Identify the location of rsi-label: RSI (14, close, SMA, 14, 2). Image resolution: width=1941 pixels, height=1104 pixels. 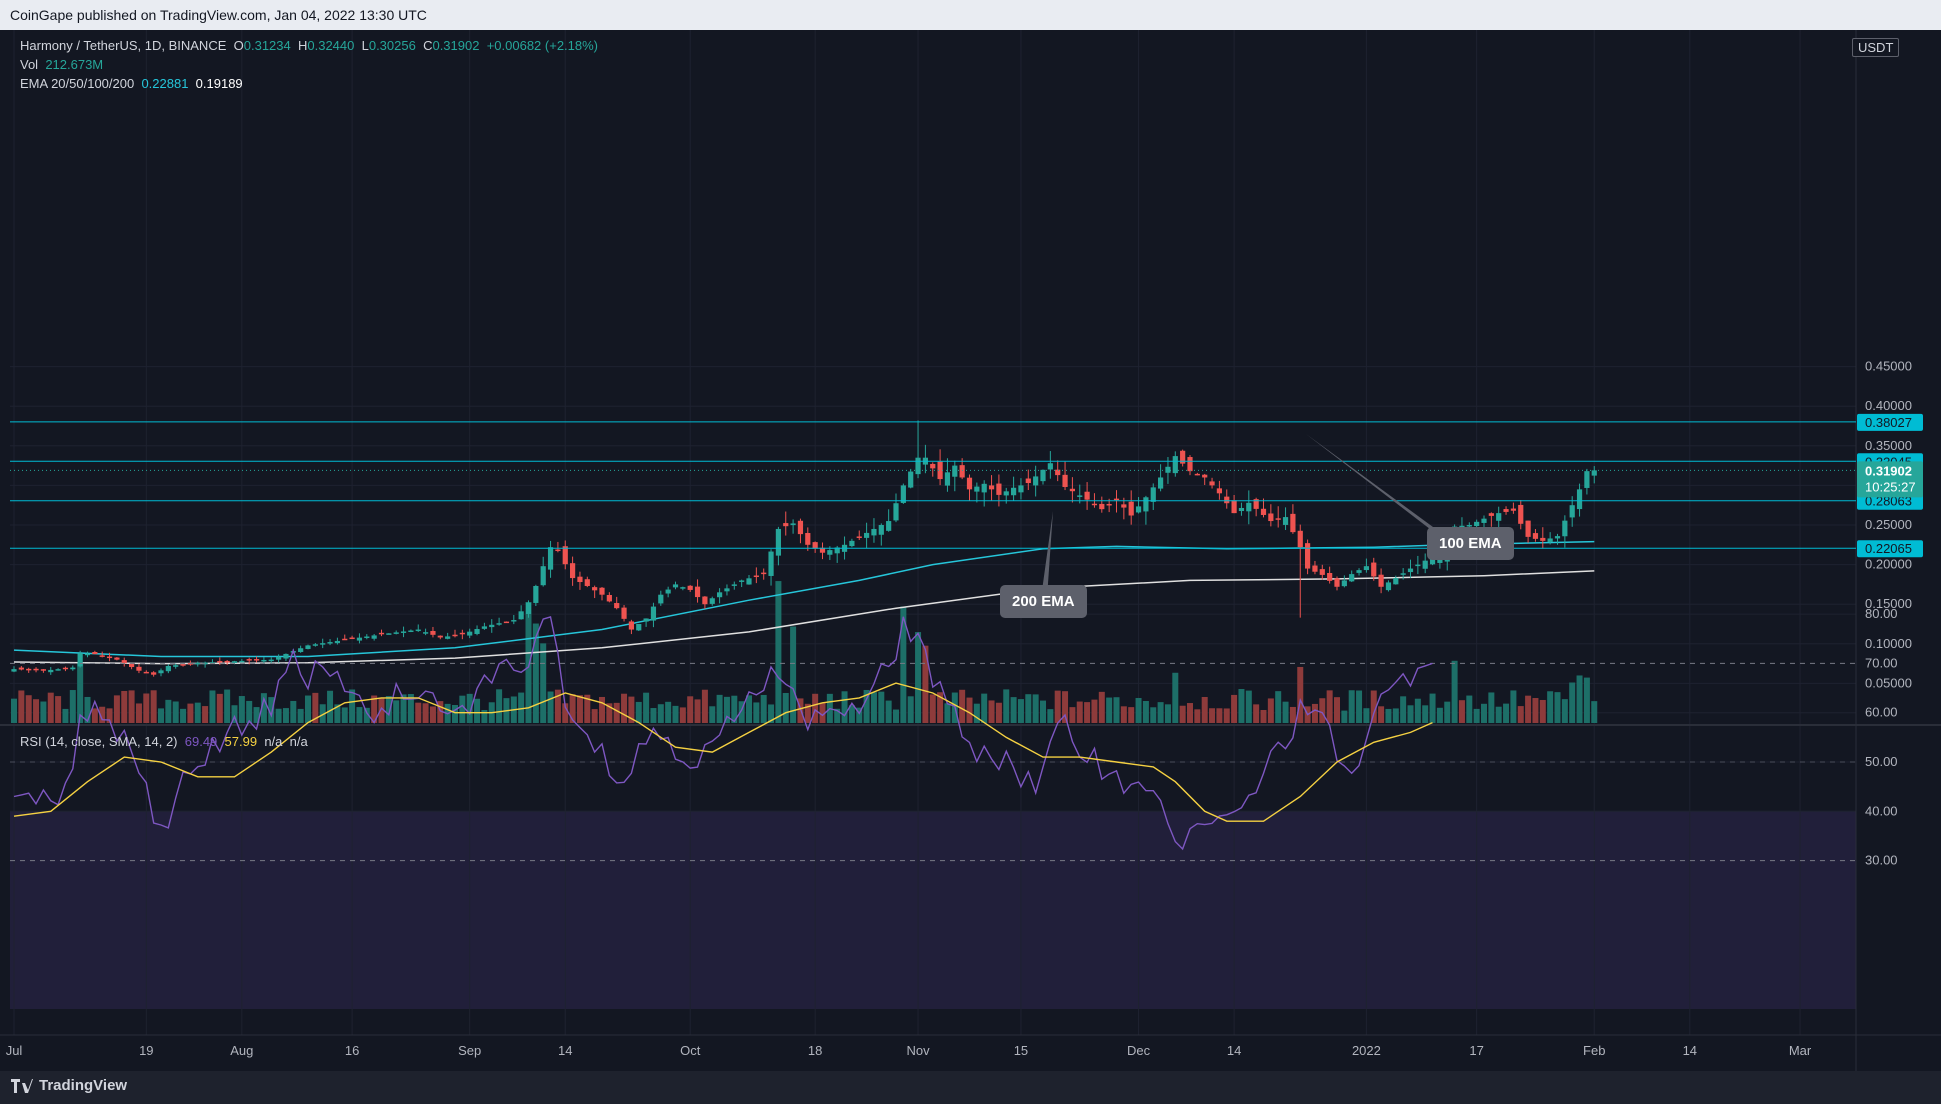
(99, 741).